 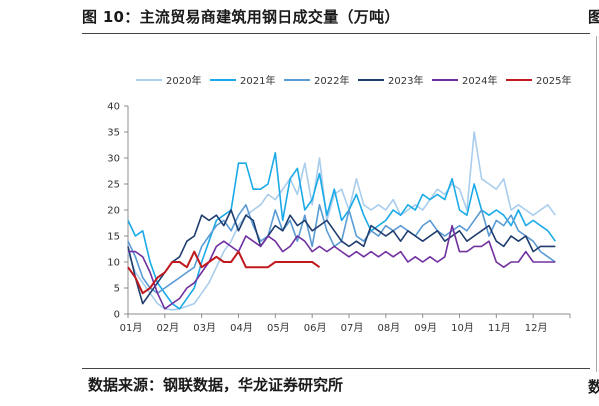 I want to click on x-tick-label: 04月, so click(x=241, y=328).